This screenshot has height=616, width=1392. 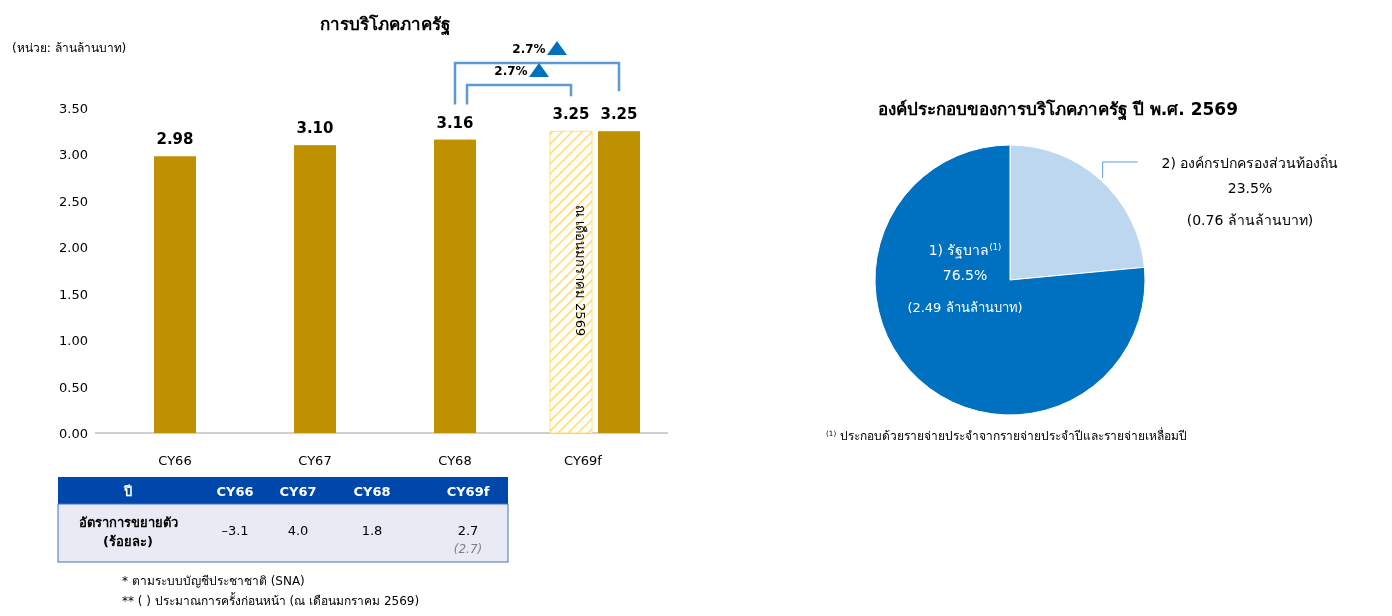 What do you see at coordinates (127, 491) in the screenshot?
I see `text: ปี` at bounding box center [127, 491].